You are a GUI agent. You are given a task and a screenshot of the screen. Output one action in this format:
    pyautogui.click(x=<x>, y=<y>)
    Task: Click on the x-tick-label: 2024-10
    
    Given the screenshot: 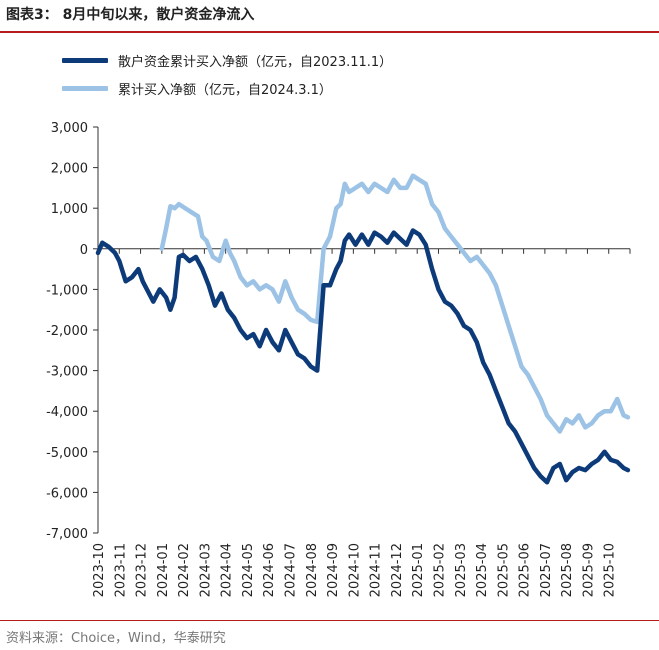 What is the action you would take?
    pyautogui.click(x=354, y=570)
    